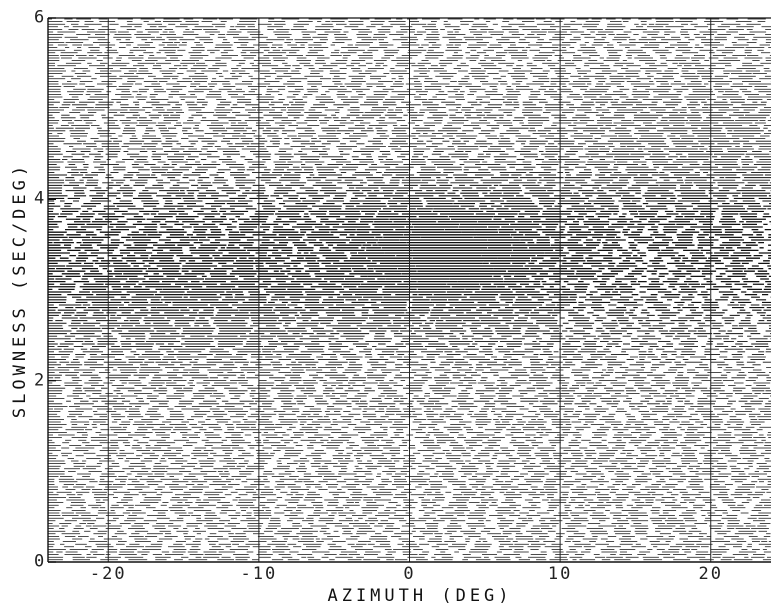 This screenshot has width=771, height=609. I want to click on x-axis-label: AZIMUTH (DEG), so click(420, 596).